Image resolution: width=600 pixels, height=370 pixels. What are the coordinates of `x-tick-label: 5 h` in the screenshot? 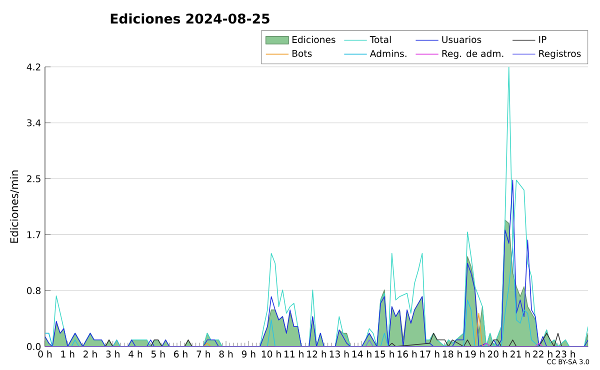 It's located at (158, 354).